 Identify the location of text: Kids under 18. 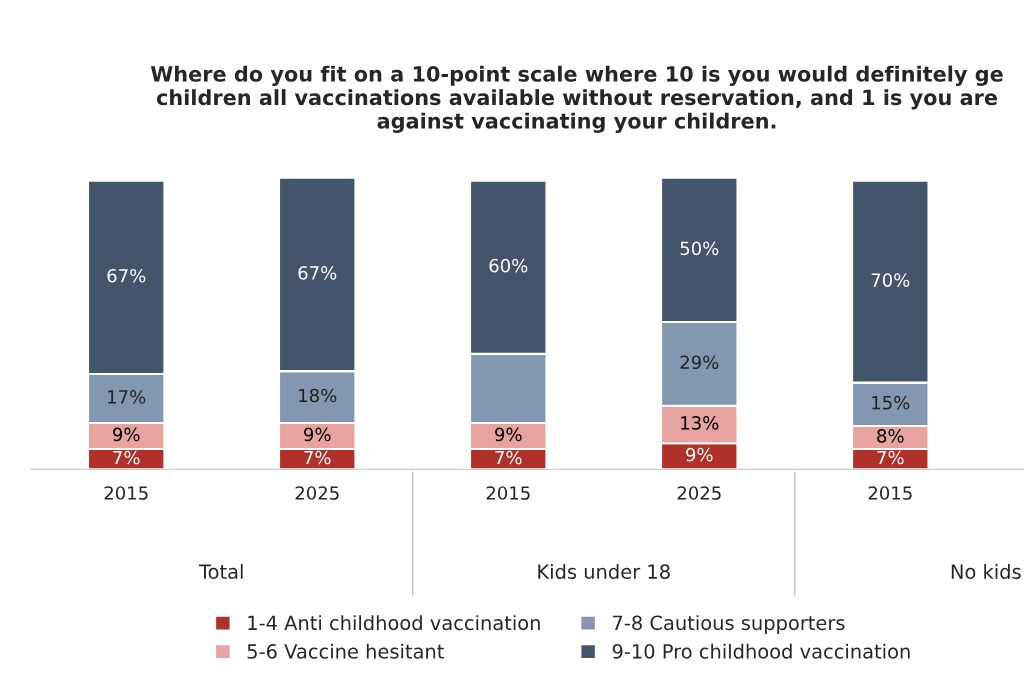
(604, 571).